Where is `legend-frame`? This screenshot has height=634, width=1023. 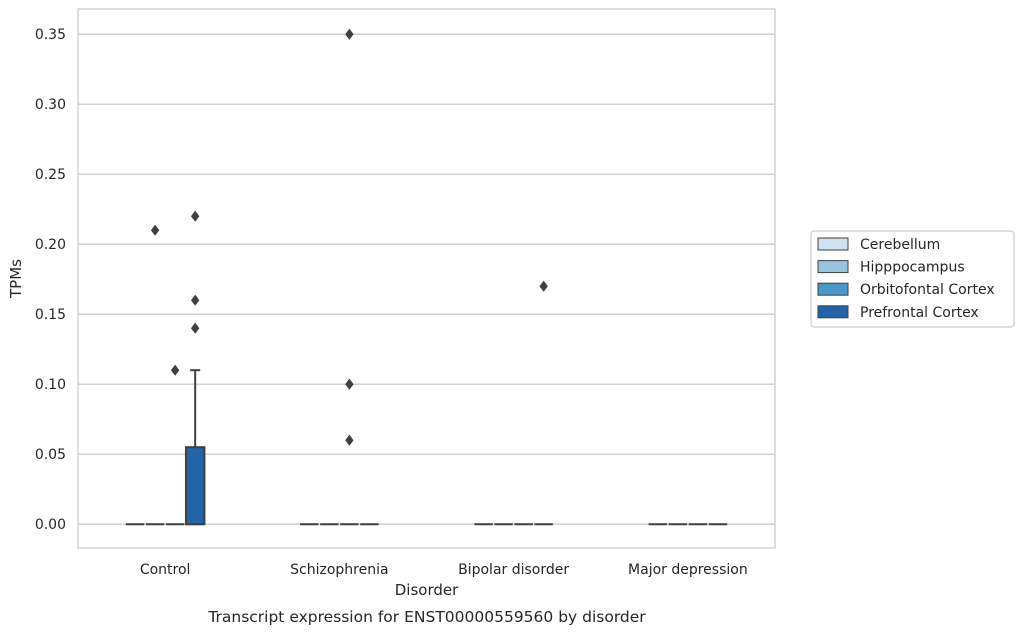
legend-frame is located at coordinates (912, 279).